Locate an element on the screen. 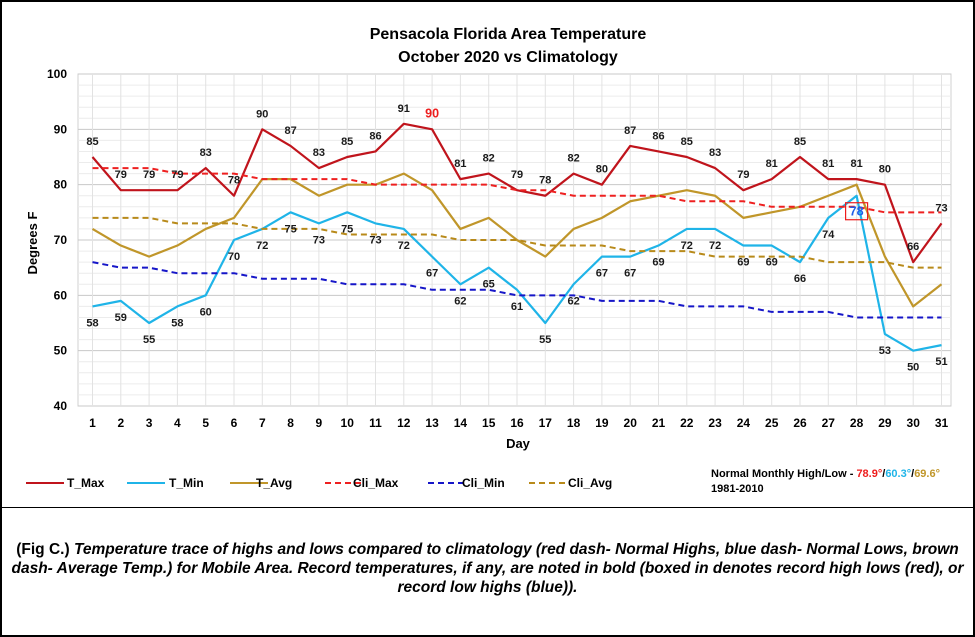  x-tick-label: 24 is located at coordinates (744, 423).